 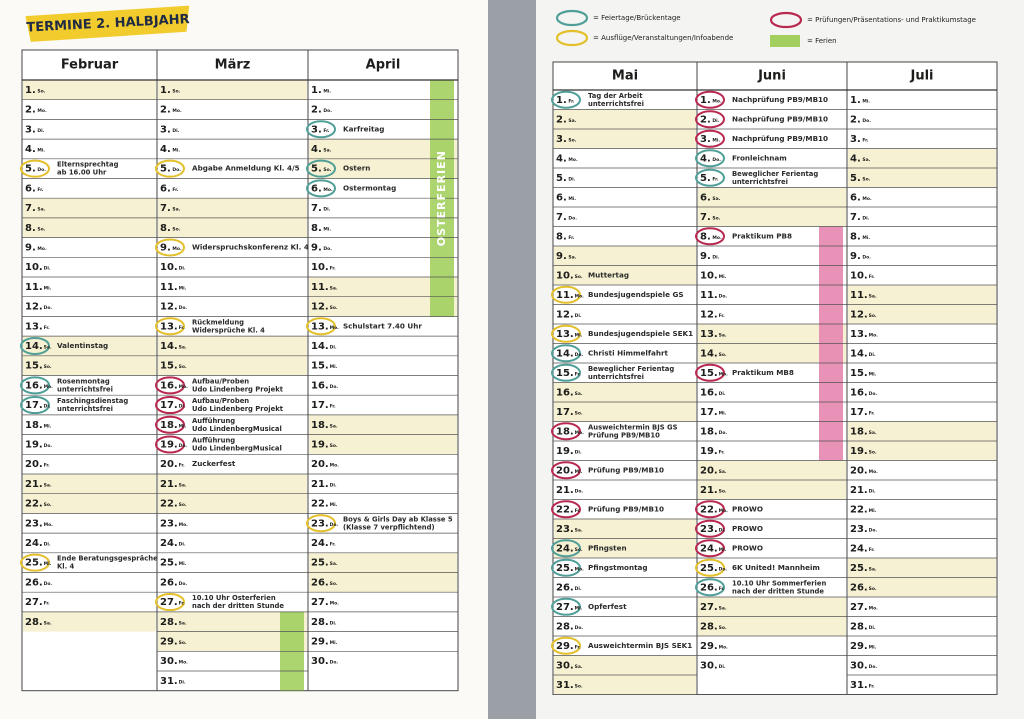 What do you see at coordinates (169, 425) in the screenshot?
I see `day-number: 18.` at bounding box center [169, 425].